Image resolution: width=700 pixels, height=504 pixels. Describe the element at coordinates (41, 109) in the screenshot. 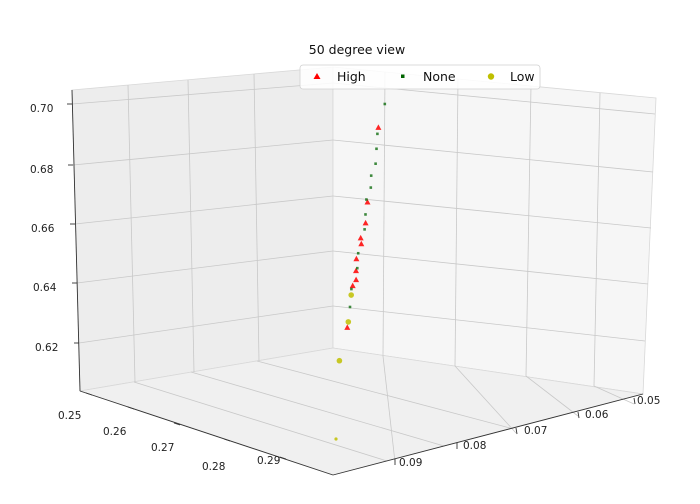

I see `z-tick-label: 0.70` at that location.